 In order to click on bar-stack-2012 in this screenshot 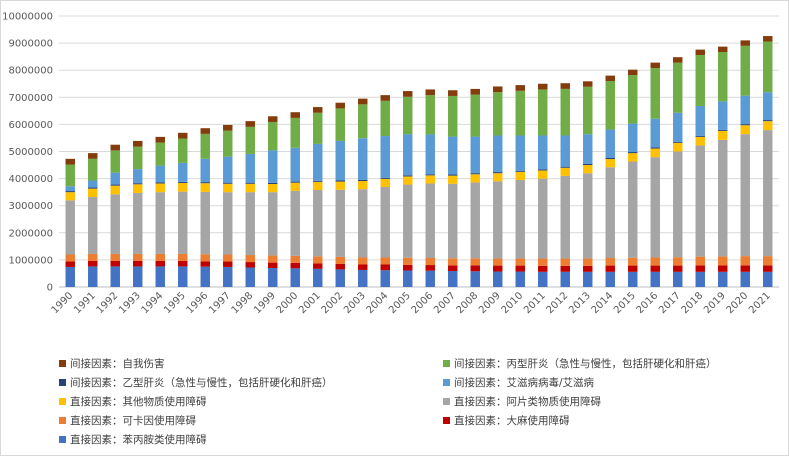, I will do `click(565, 185)`.